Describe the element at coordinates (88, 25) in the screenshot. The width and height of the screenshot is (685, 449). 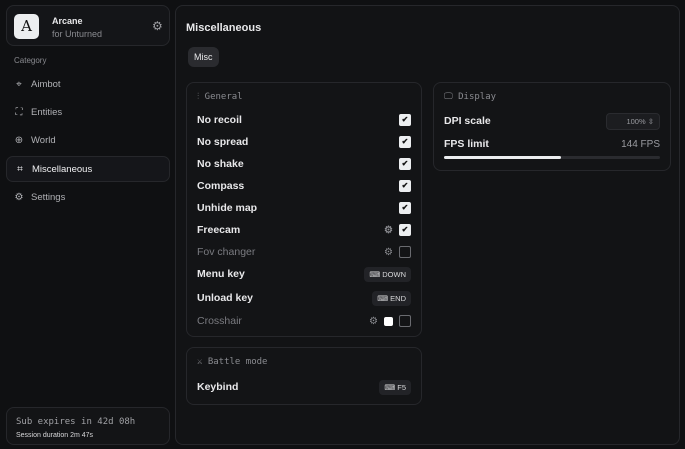
I see `brand-card: A Arcane for Unturned ⚙` at that location.